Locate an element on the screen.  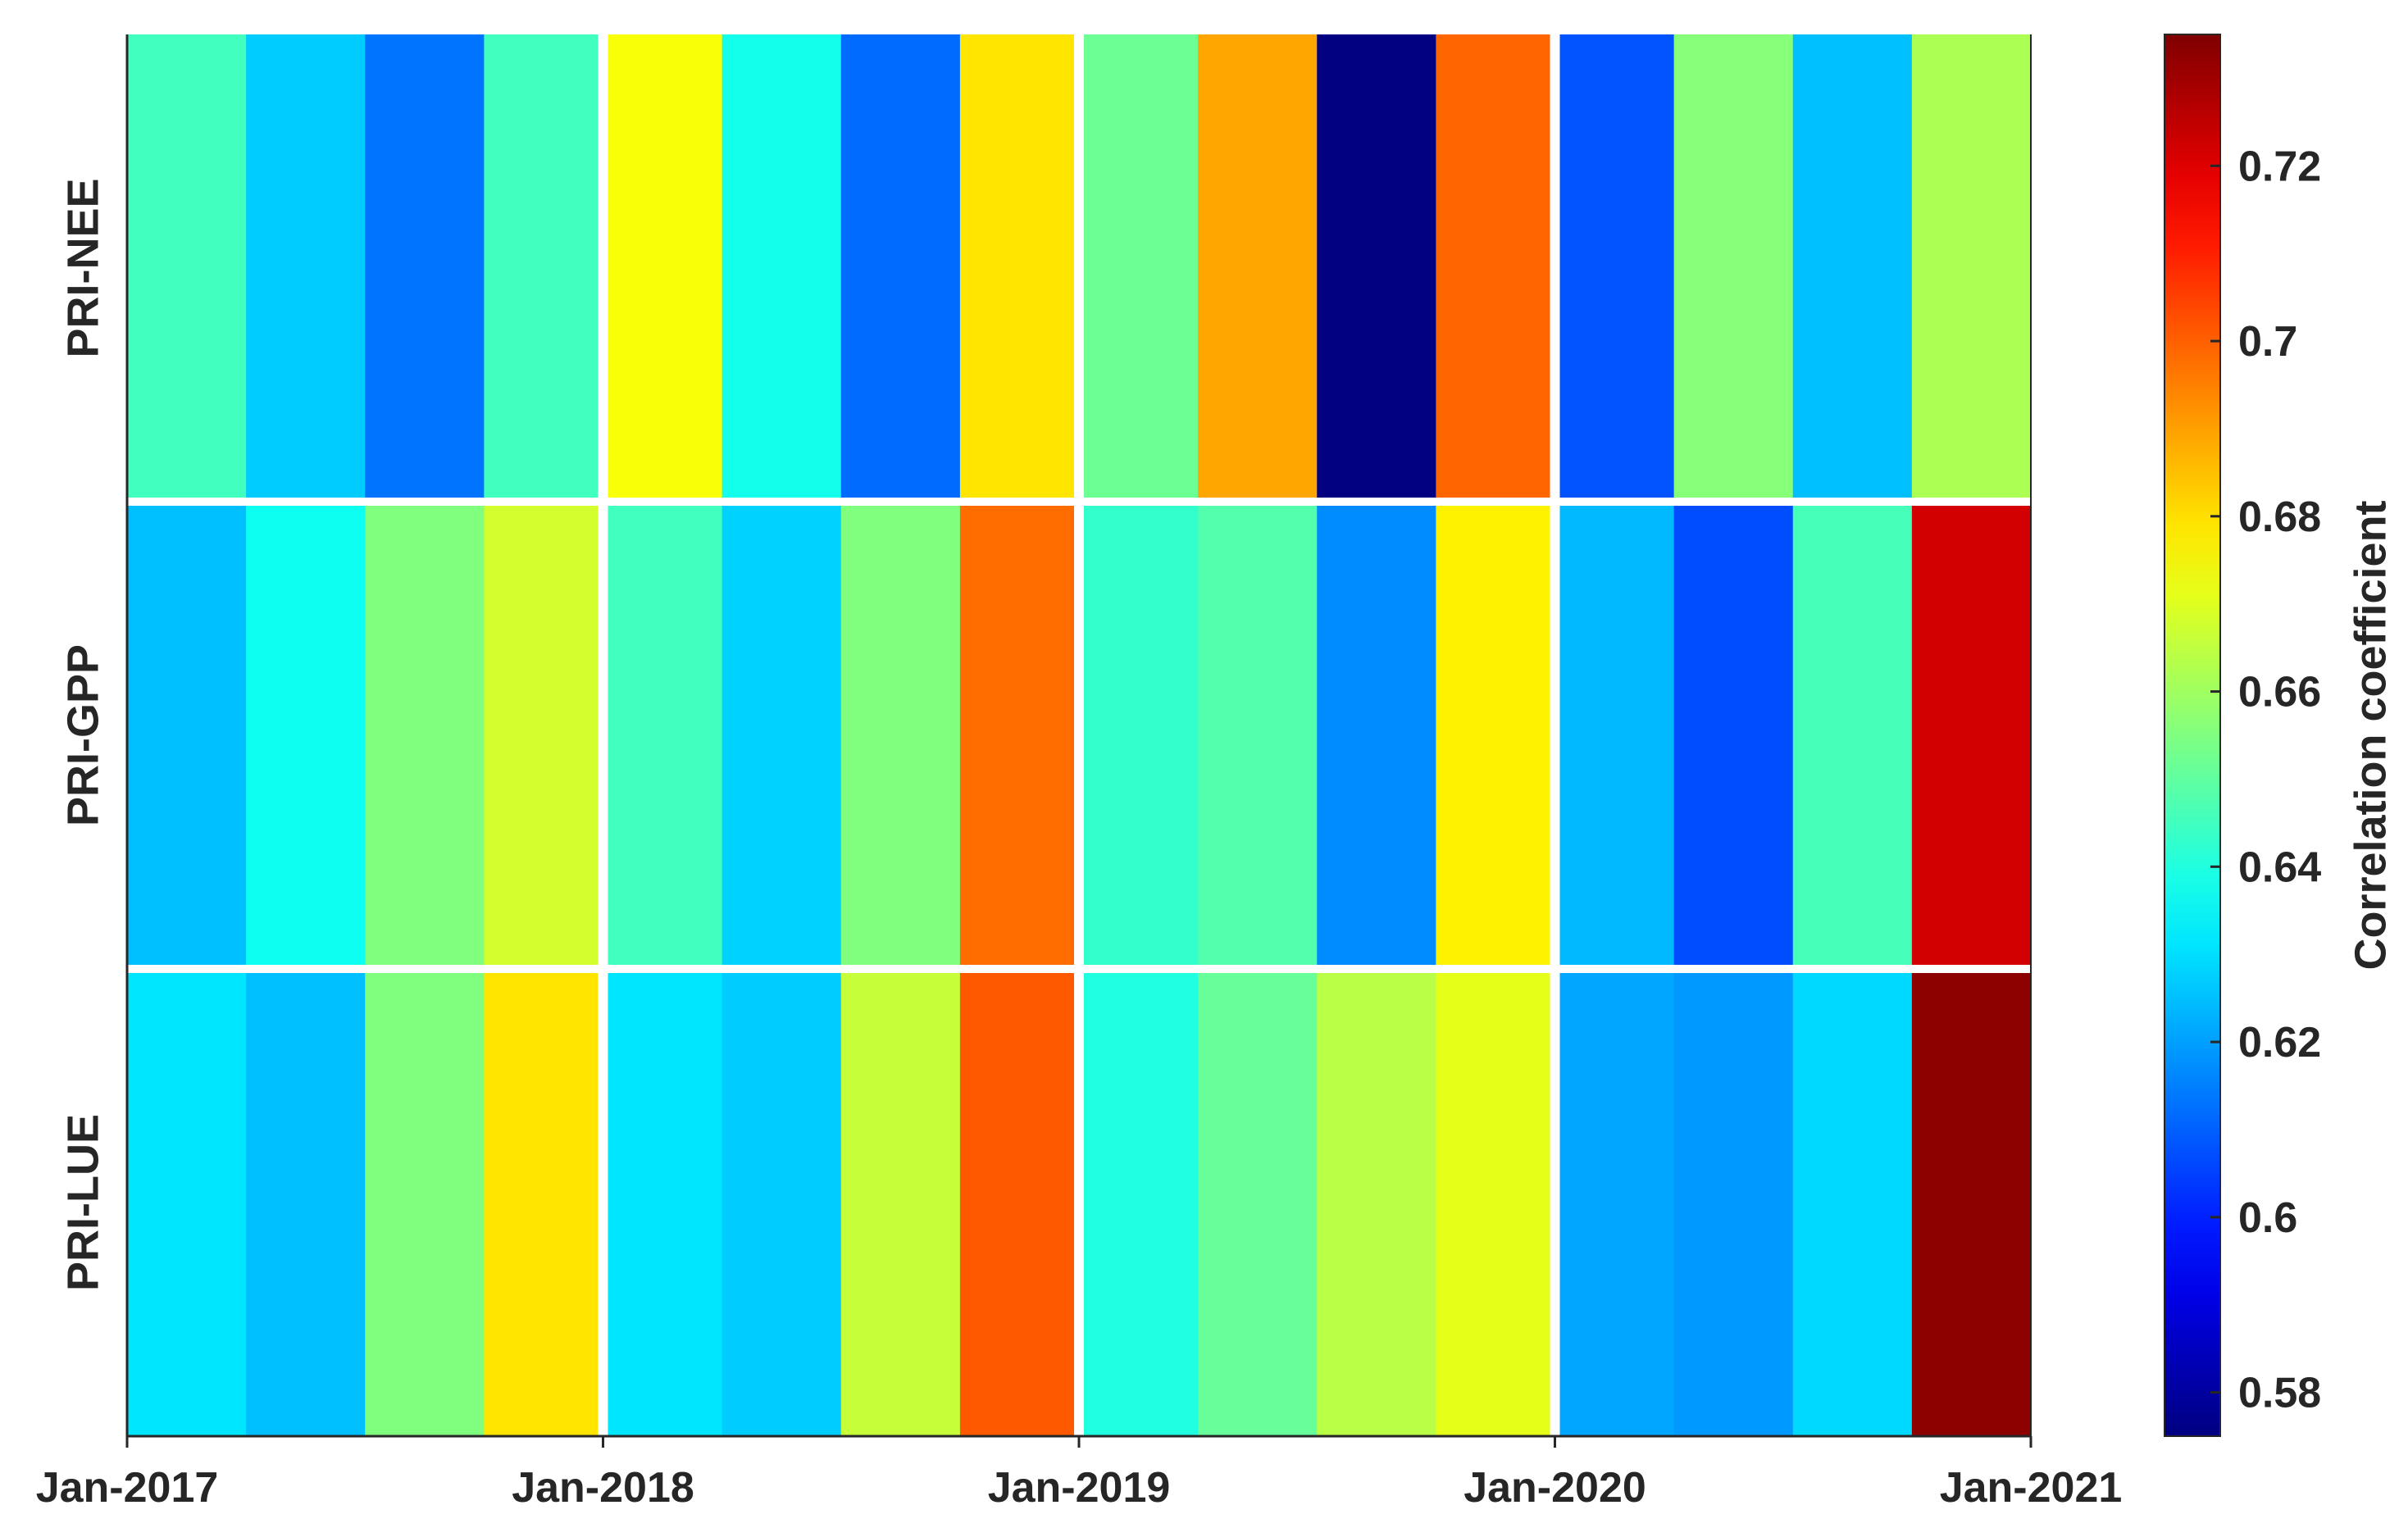
heatmap-cell-r1-c8 is located at coordinates (1139, 736).